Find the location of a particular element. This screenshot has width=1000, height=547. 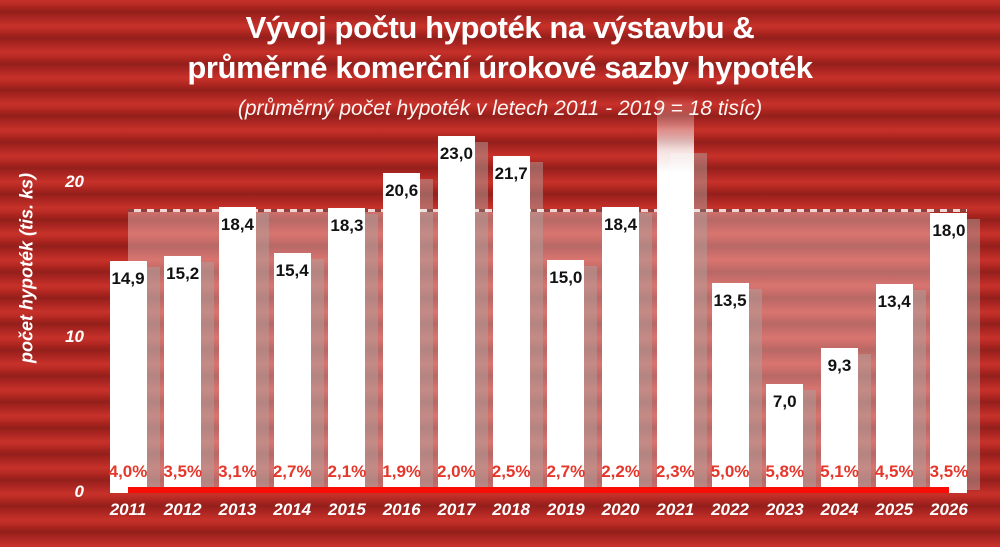

year-label-2026: 2026 is located at coordinates (949, 509).